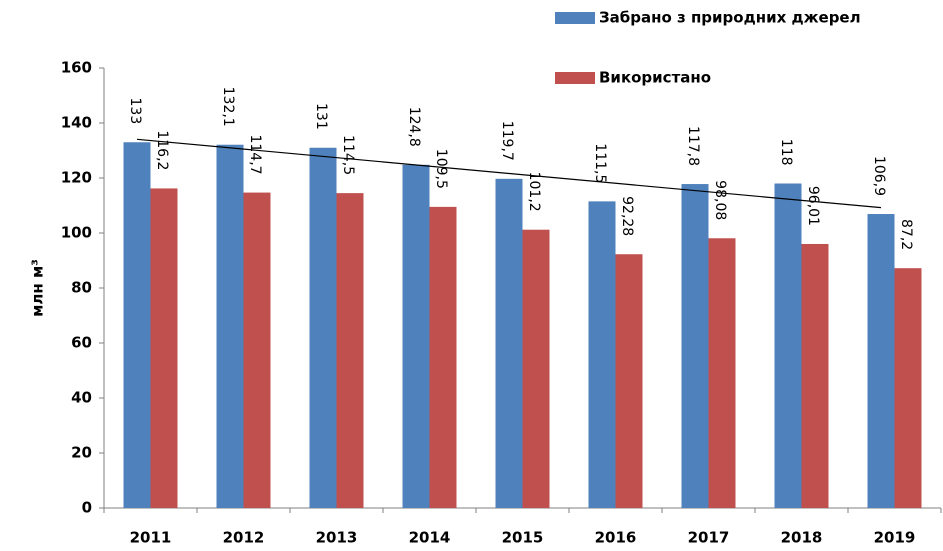 Image resolution: width=943 pixels, height=551 pixels. What do you see at coordinates (76, 123) in the screenshot?
I see `y-tick-label: 140` at bounding box center [76, 123].